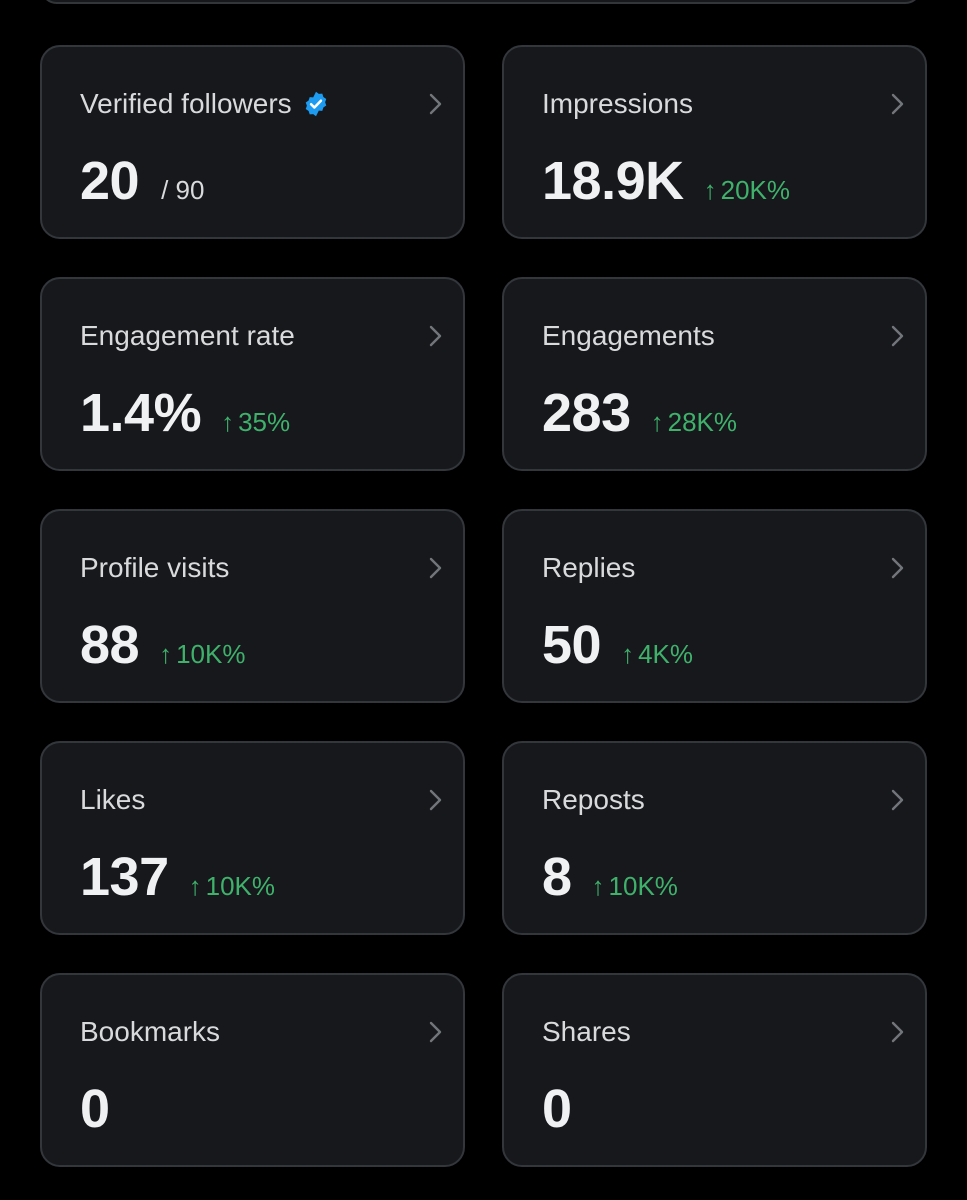  I want to click on metric-card-verified-followers: Verified followers 20 / 90, so click(252, 142).